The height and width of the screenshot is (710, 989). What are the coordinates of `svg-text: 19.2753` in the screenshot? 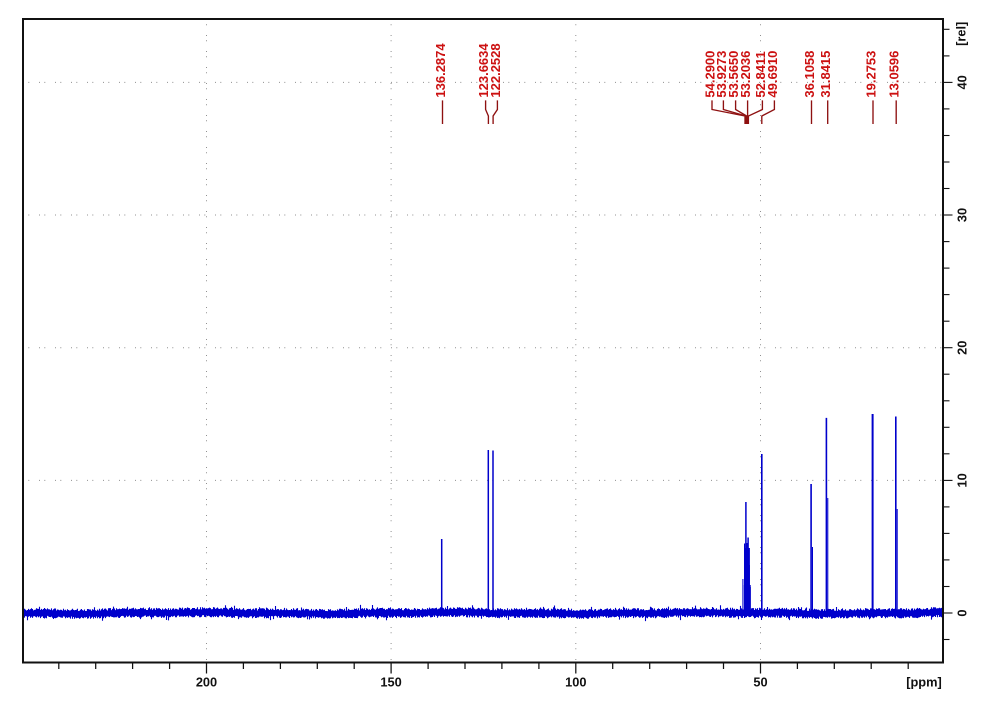 It's located at (870, 74).